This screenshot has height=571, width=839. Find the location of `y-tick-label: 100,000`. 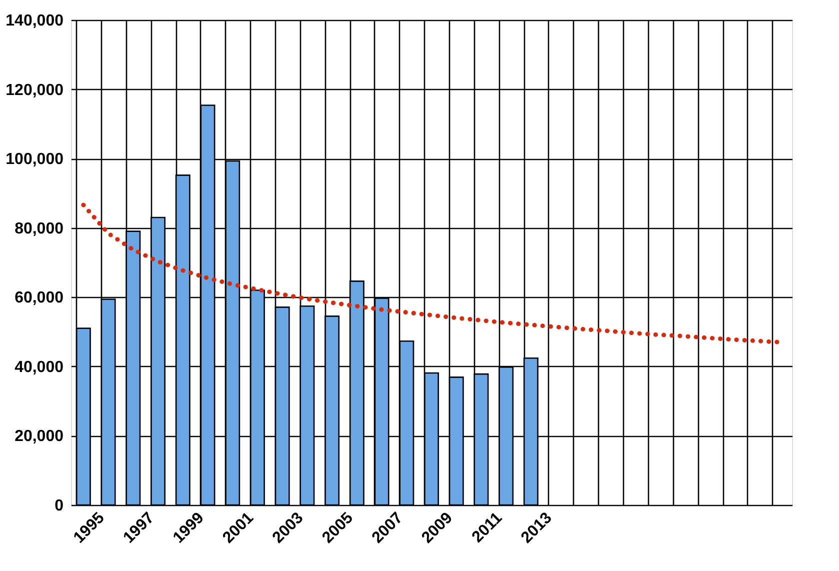

y-tick-label: 100,000 is located at coordinates (35, 159).